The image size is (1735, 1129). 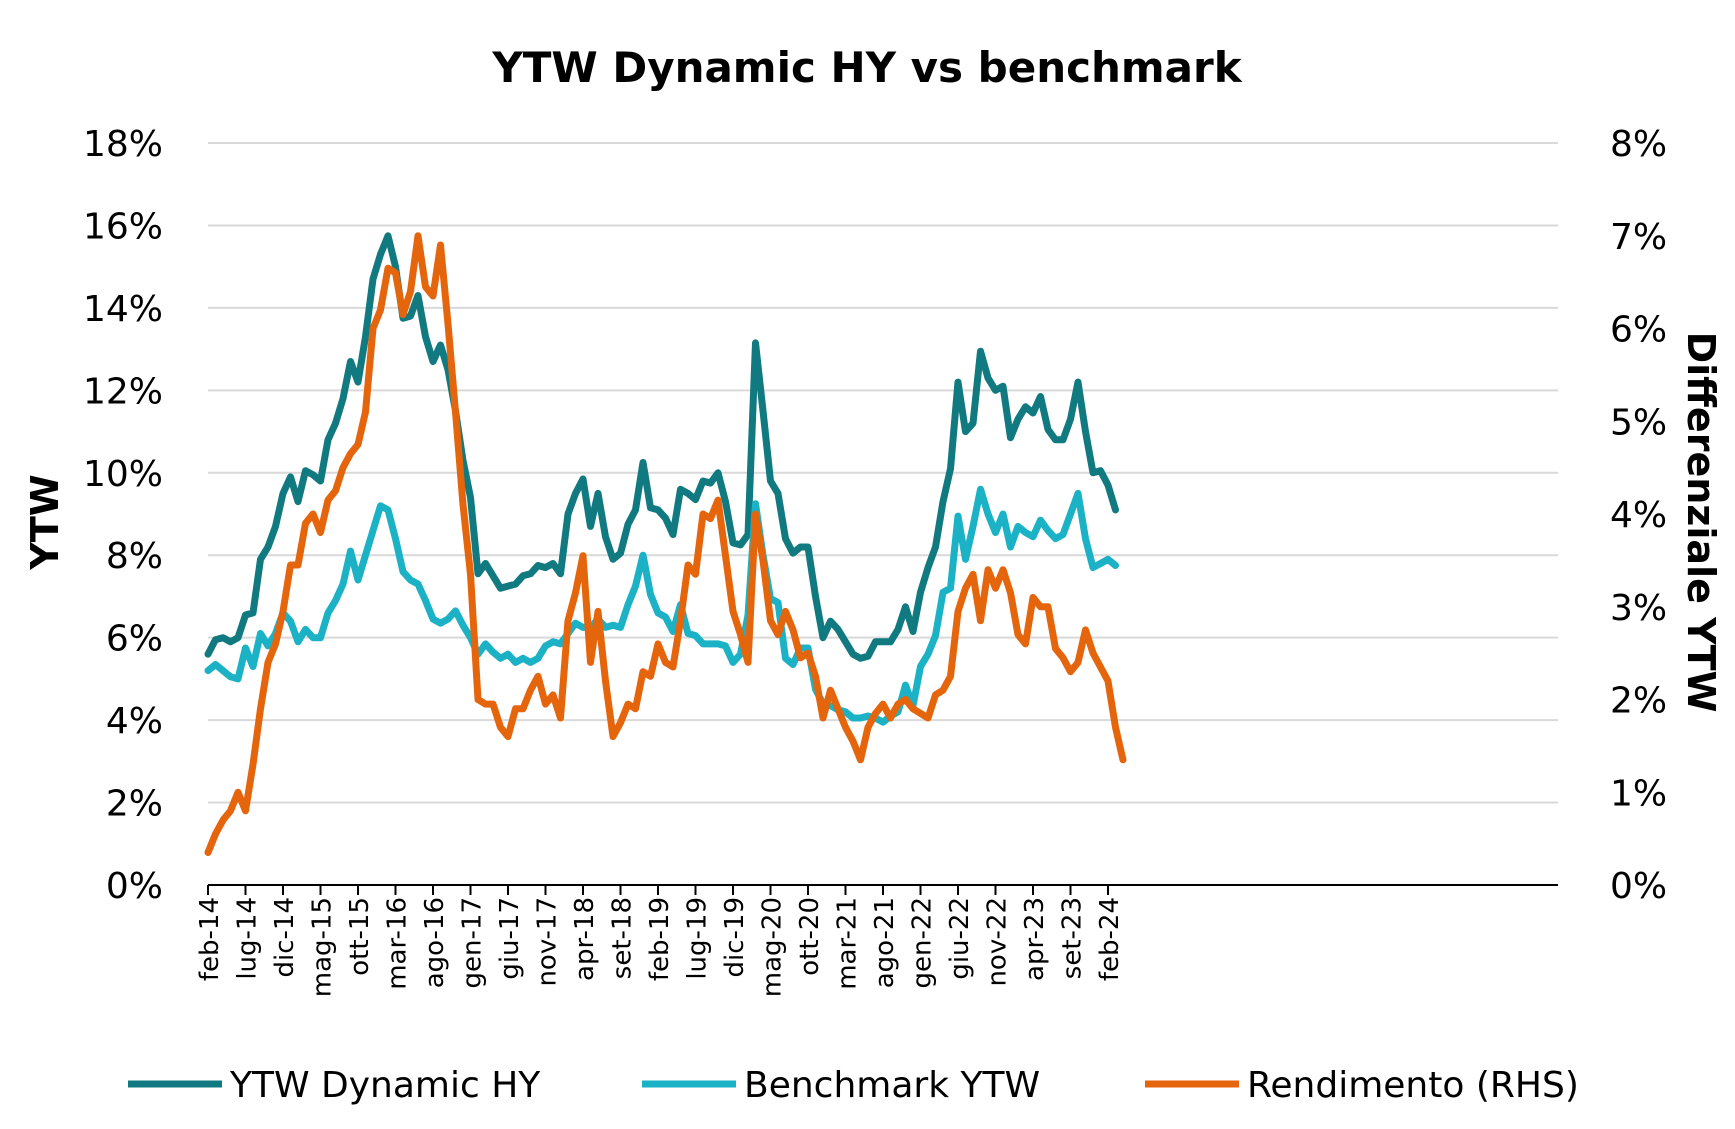 What do you see at coordinates (248, 938) in the screenshot?
I see `x-tick-label: lug-14` at bounding box center [248, 938].